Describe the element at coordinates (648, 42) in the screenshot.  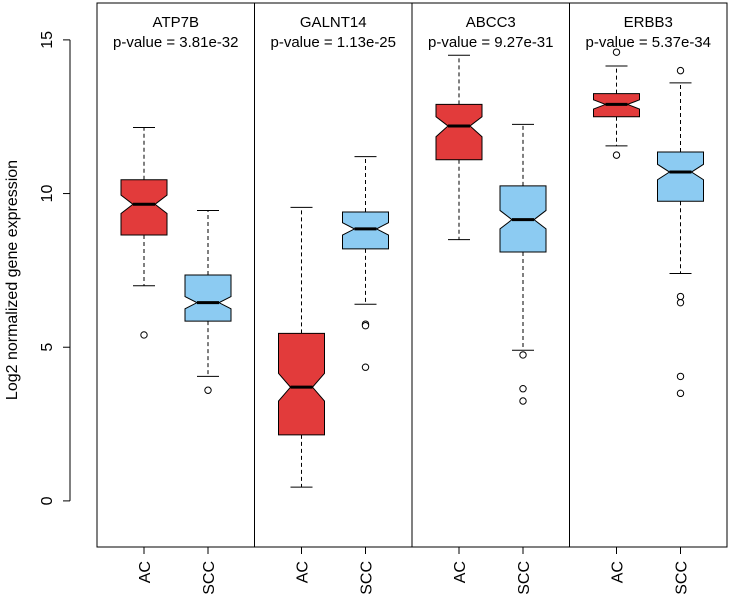
I see `panel-pvalue: p-value = 5.37e-34` at that location.